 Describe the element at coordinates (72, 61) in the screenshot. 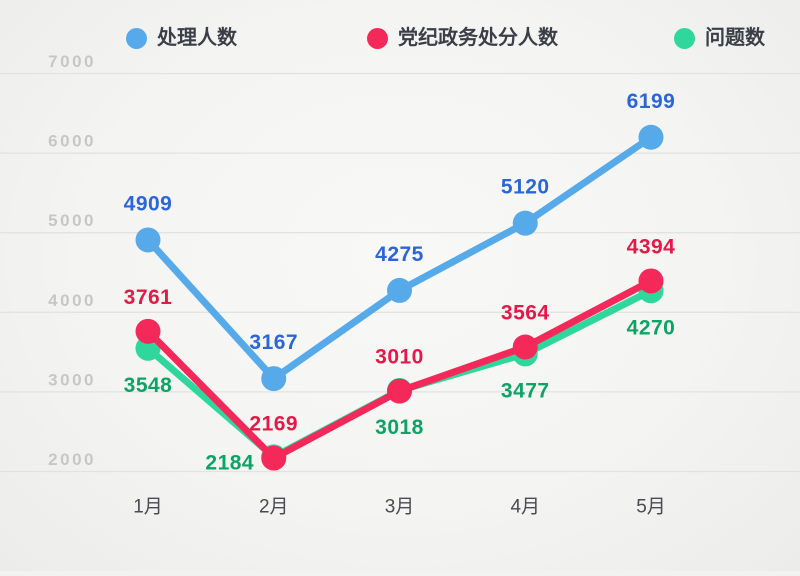

I see `y-tick-label: 7000` at that location.